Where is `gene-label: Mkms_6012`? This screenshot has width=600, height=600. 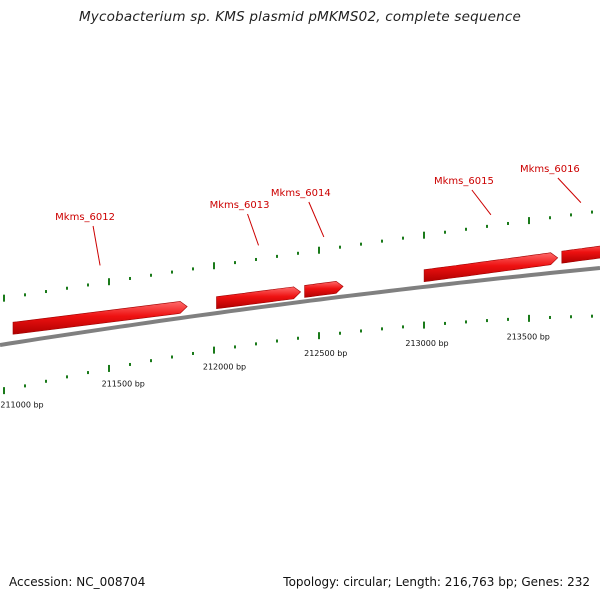
gene-label: Mkms_6012 is located at coordinates (85, 217).